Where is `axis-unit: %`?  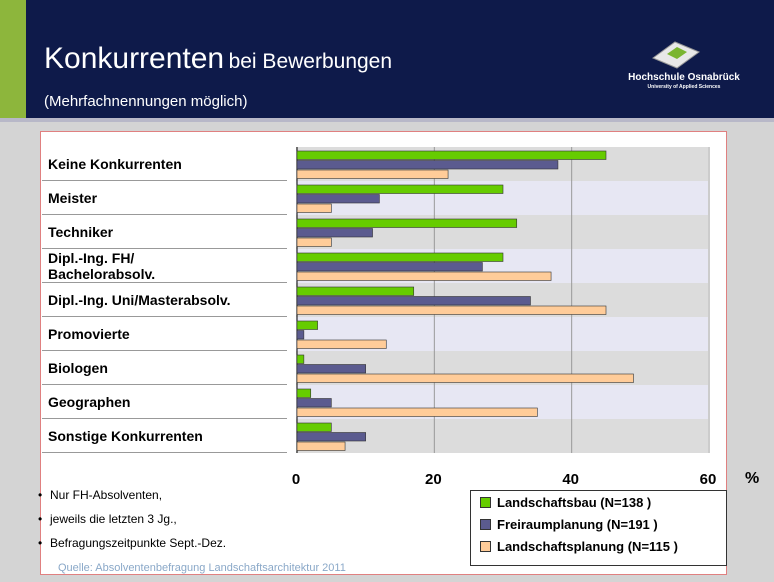 axis-unit: % is located at coordinates (752, 478).